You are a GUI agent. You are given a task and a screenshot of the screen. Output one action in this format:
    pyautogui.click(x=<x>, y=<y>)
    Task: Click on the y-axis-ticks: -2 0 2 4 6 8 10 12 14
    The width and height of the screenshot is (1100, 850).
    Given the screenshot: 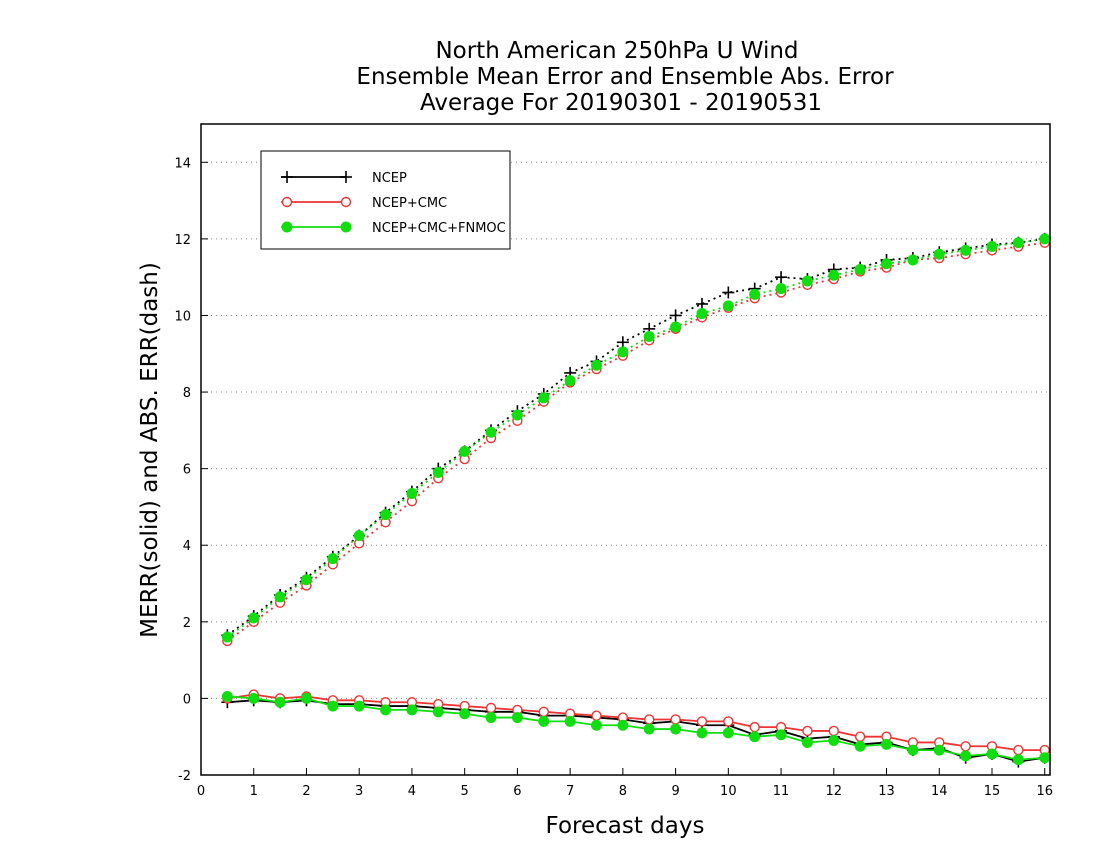 What is the action you would take?
    pyautogui.click(x=191, y=470)
    